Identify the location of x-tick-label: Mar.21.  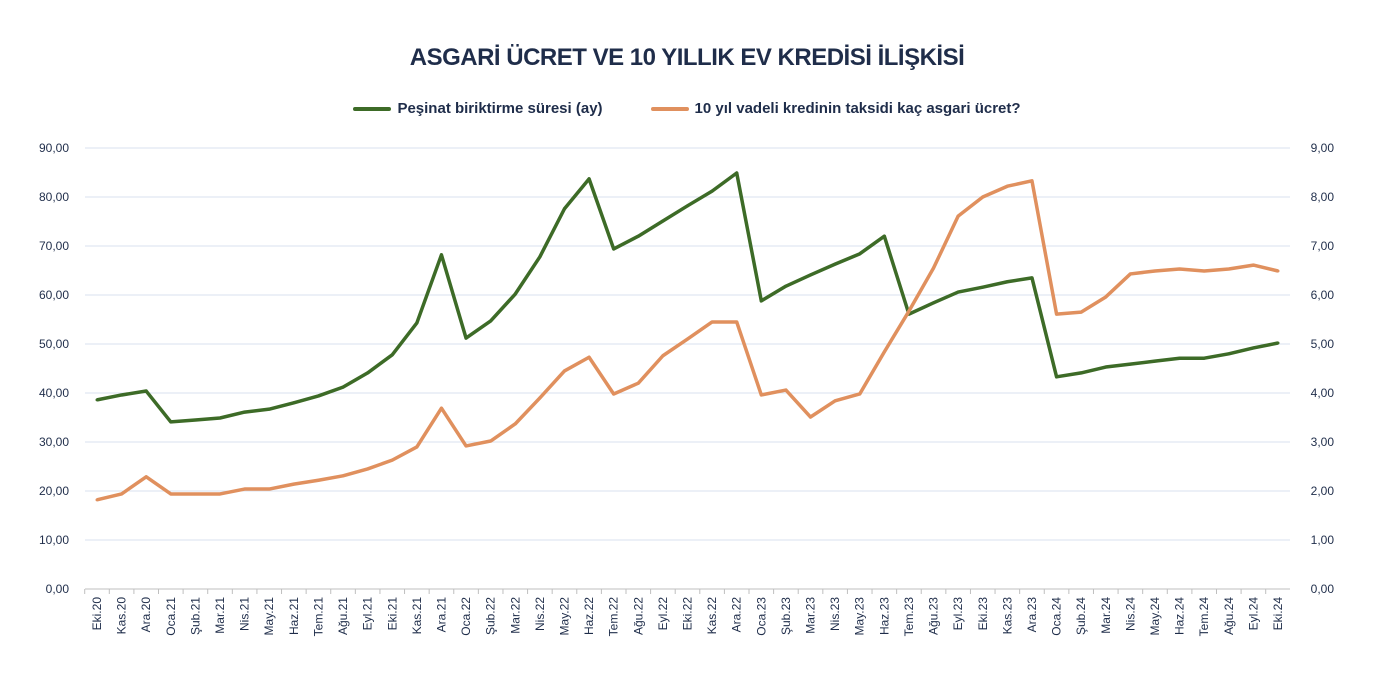
(220, 615).